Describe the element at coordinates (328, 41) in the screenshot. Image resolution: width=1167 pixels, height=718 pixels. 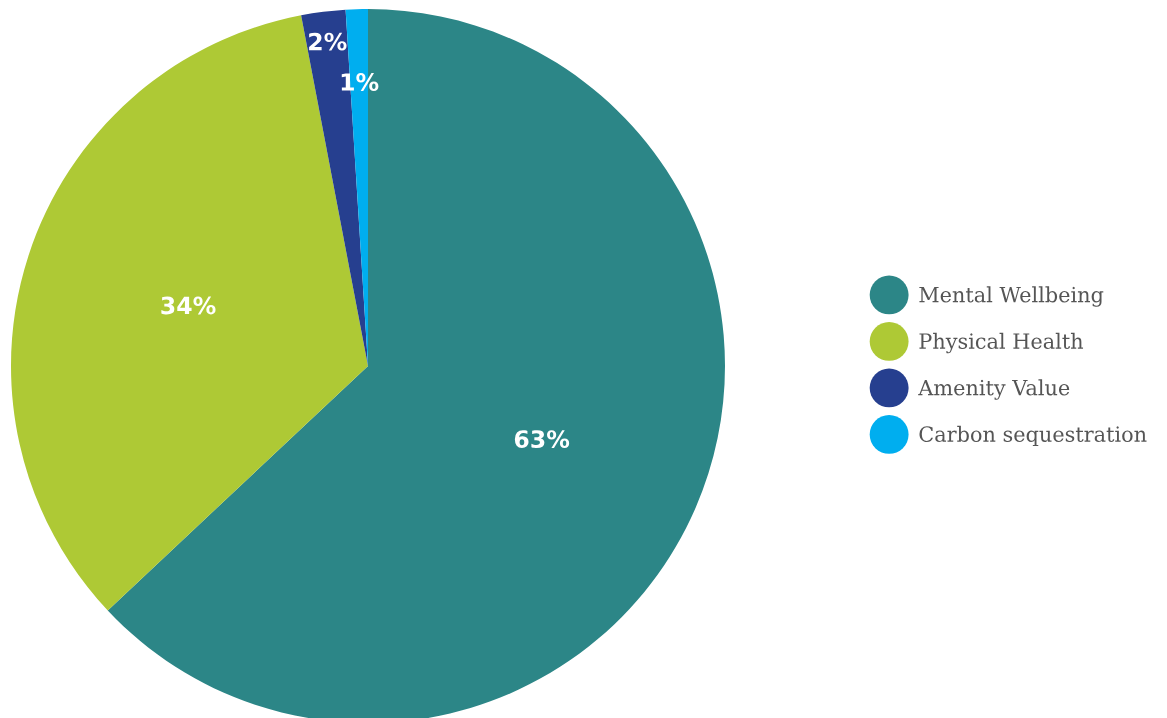
I see `data-label: 2%` at that location.